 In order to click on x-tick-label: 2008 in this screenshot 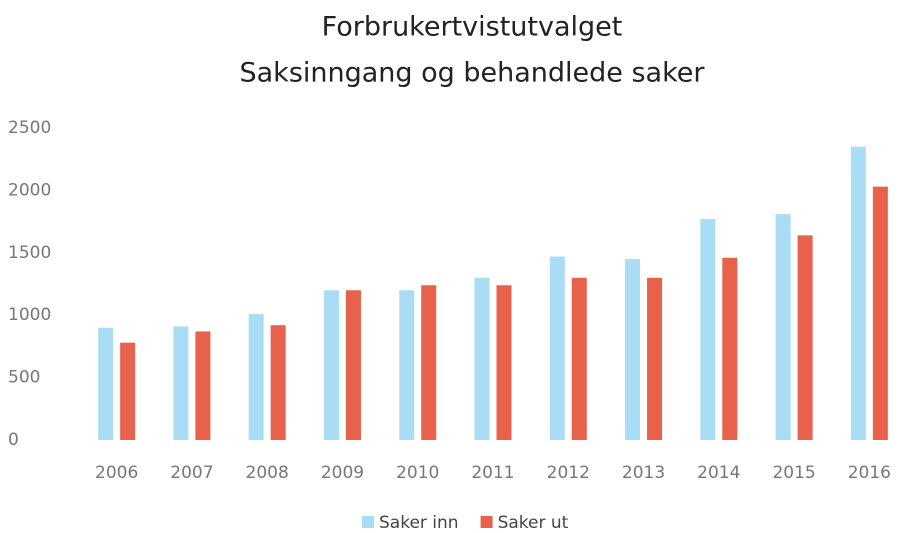, I will do `click(267, 473)`.